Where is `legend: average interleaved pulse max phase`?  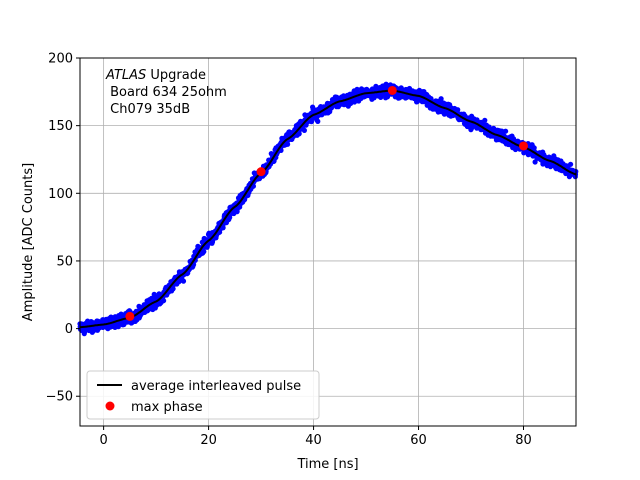 legend: average interleaved pulse max phase is located at coordinates (203, 395).